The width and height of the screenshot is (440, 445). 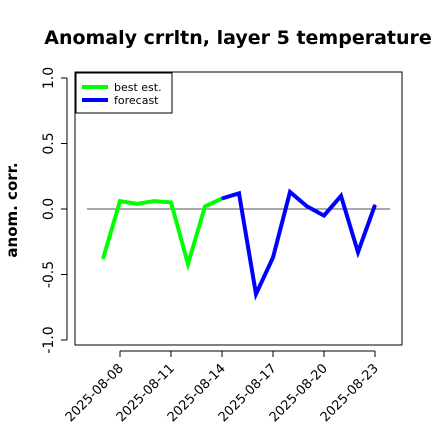 I want to click on legend-box, so click(x=124, y=93).